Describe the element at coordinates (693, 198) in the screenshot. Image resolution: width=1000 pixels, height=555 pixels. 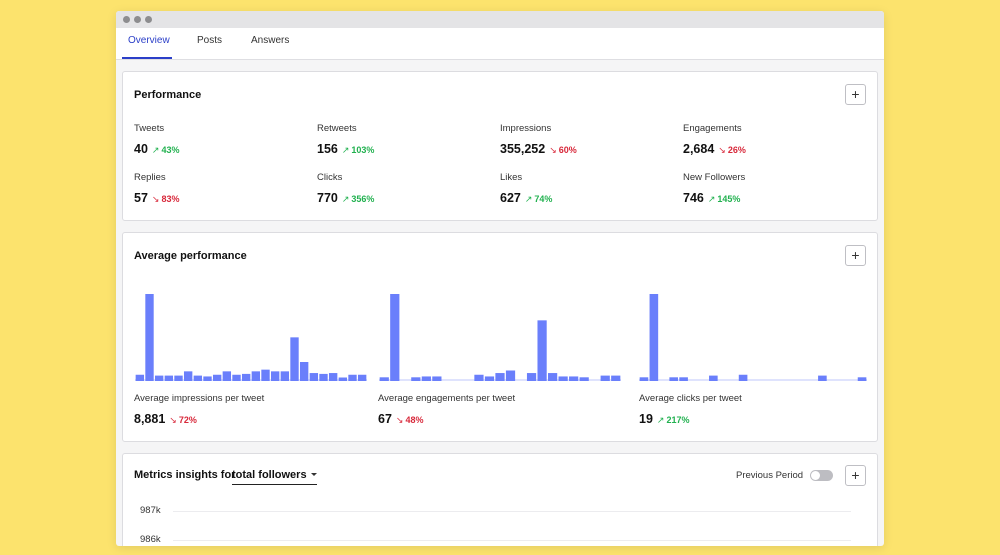
I see `metric-value: 746` at that location.